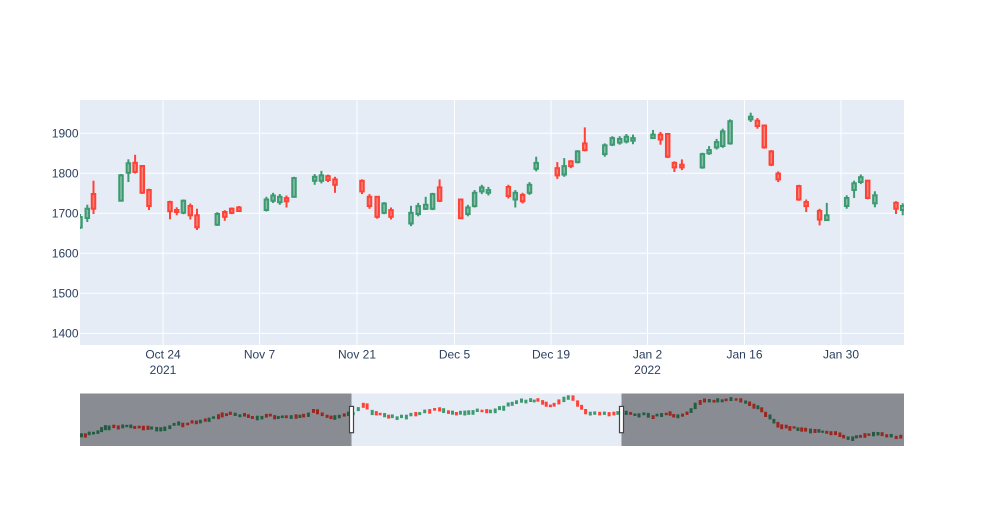 The image size is (983, 530). What do you see at coordinates (357, 355) in the screenshot?
I see `svg-text: Nov 21` at bounding box center [357, 355].